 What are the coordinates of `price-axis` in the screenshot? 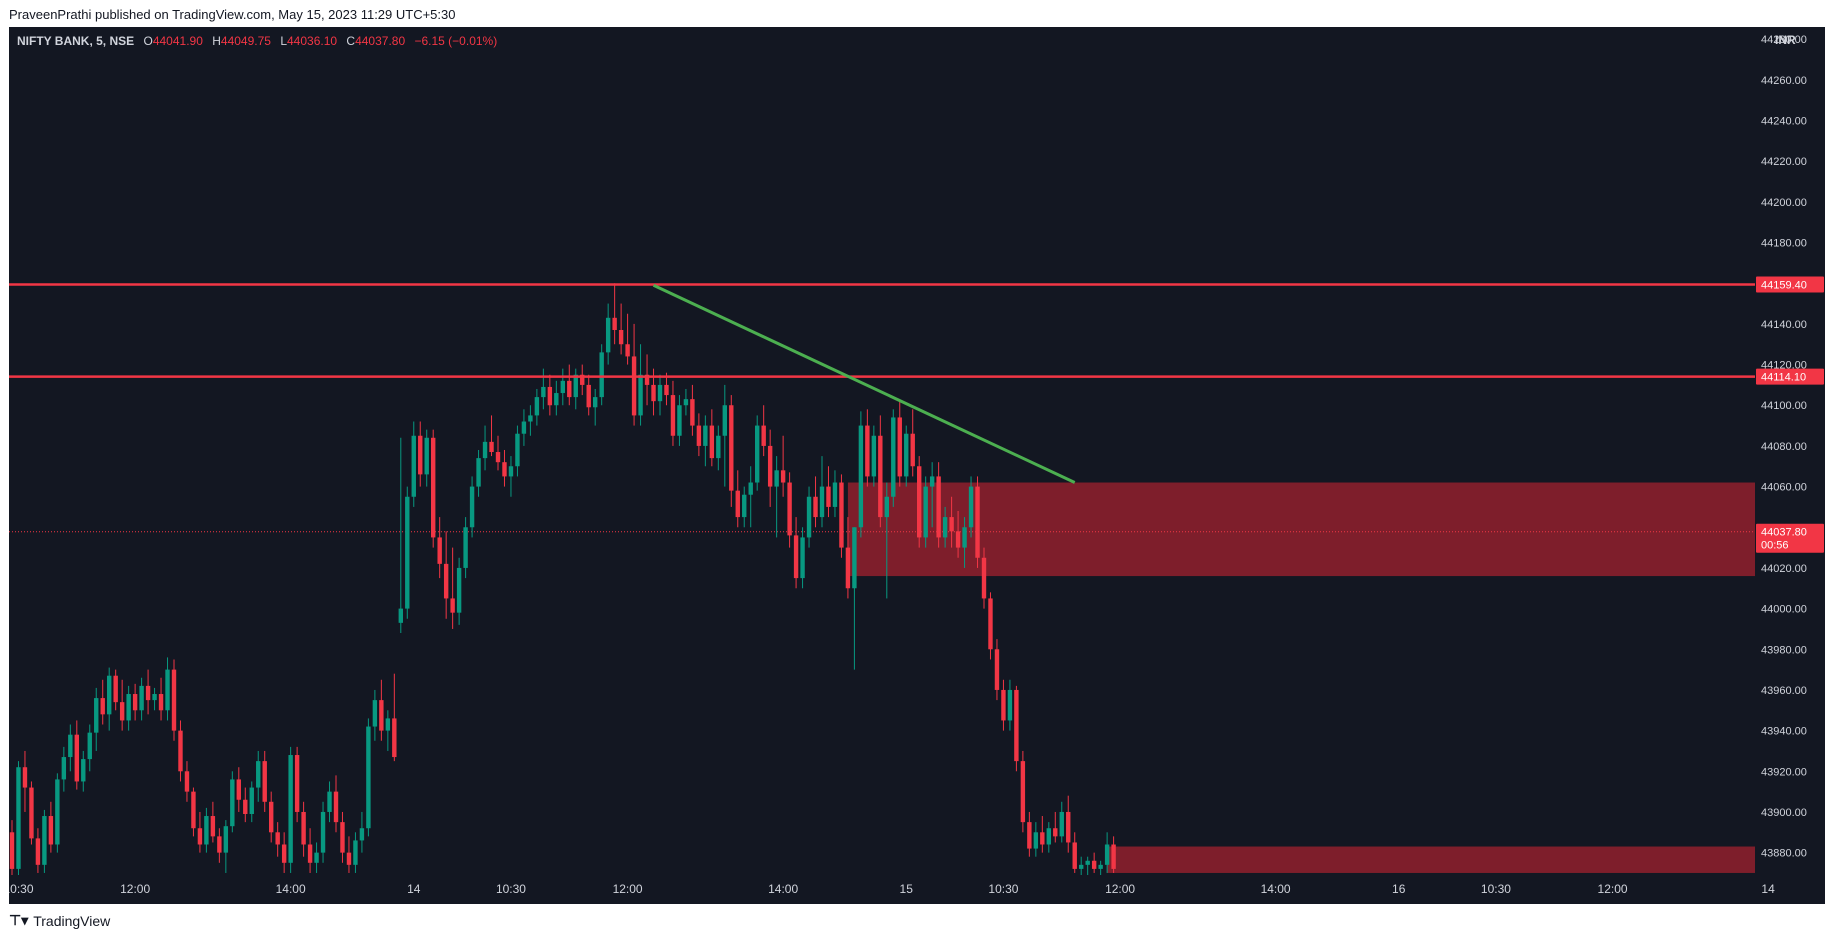 It's located at (1790, 465).